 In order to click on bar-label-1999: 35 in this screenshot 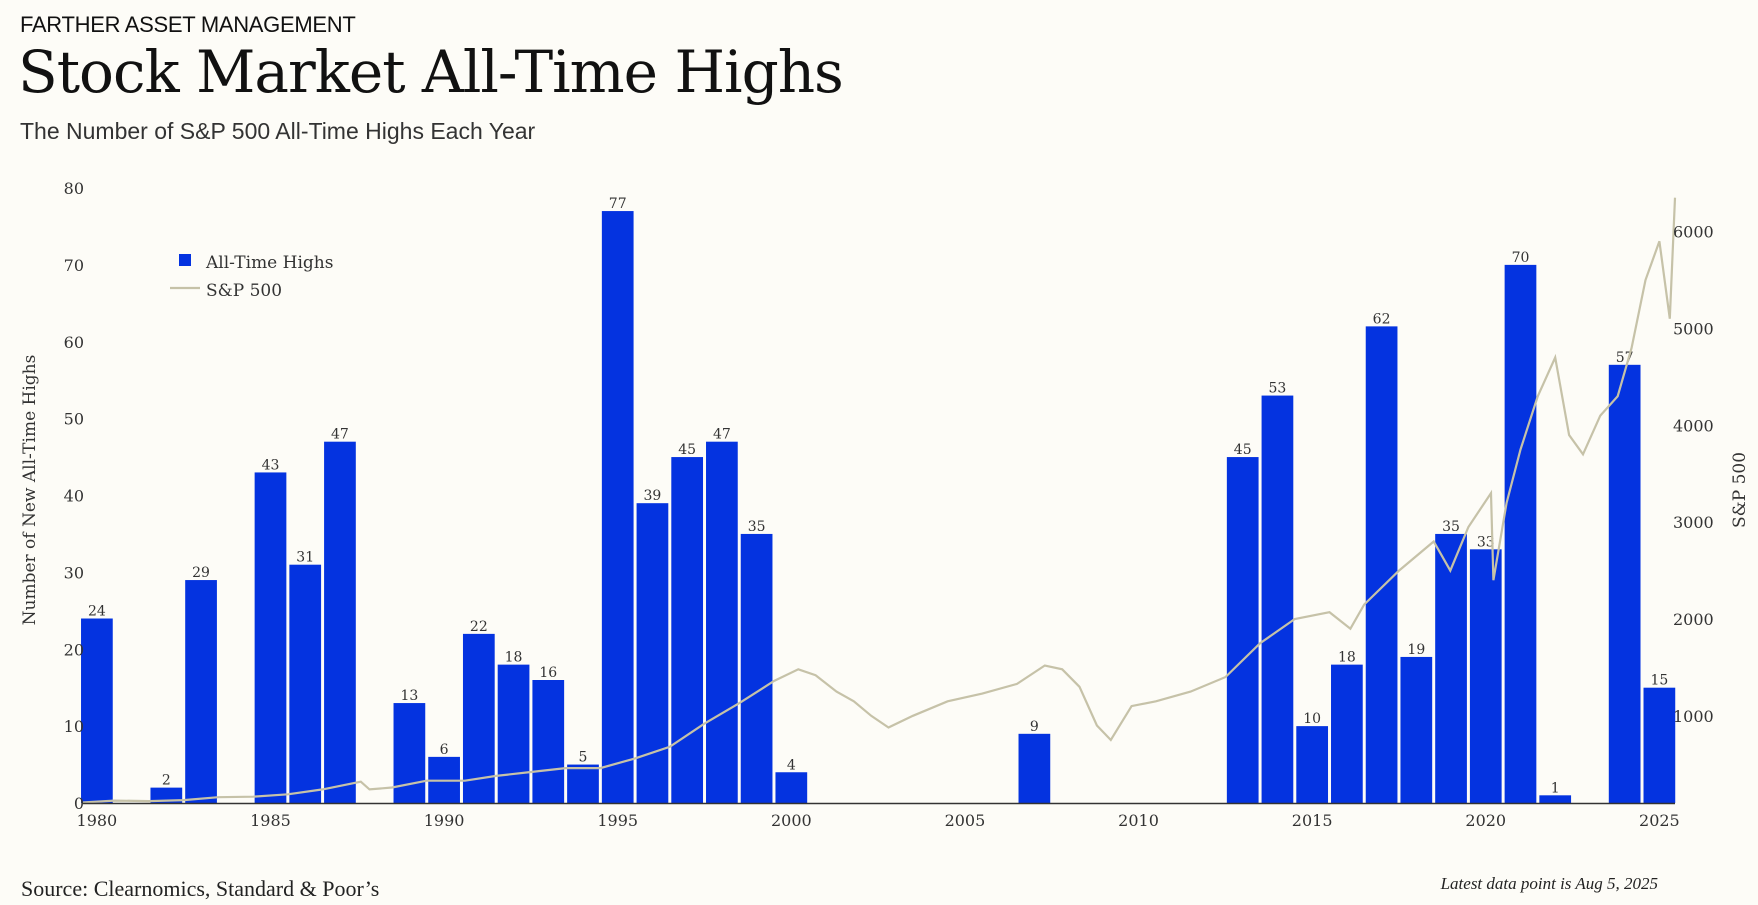, I will do `click(757, 527)`.